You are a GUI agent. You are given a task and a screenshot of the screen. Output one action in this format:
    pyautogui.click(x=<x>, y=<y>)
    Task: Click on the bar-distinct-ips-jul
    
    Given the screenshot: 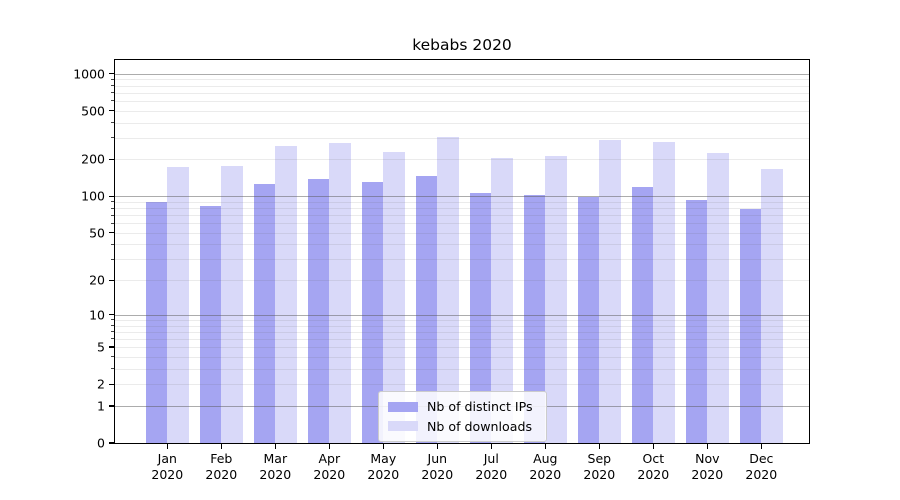 What is the action you would take?
    pyautogui.click(x=480, y=317)
    